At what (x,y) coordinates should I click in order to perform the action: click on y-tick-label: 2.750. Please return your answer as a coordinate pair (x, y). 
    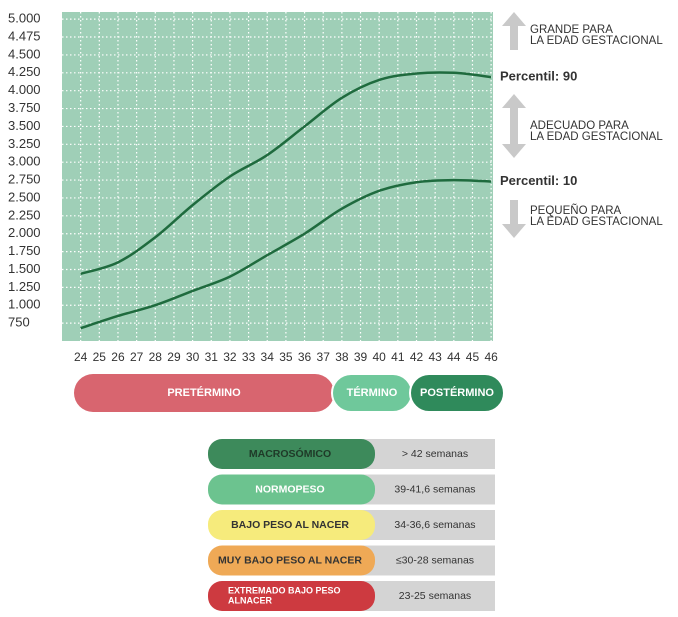
    Looking at the image, I should click on (24, 179).